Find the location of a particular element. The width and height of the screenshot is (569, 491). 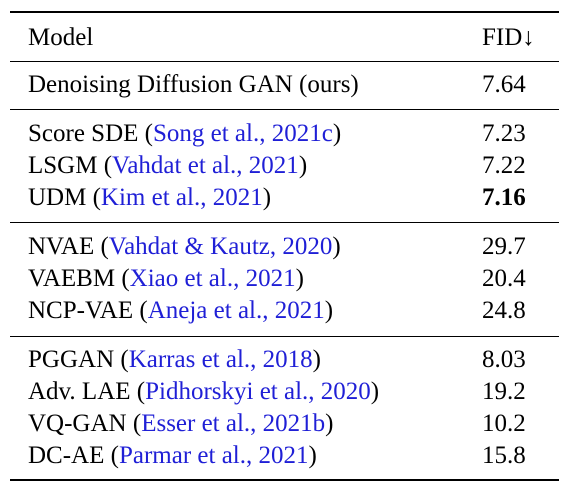

model-name: NVAE (Vahdat & Kautz, 2020) is located at coordinates (184, 246).